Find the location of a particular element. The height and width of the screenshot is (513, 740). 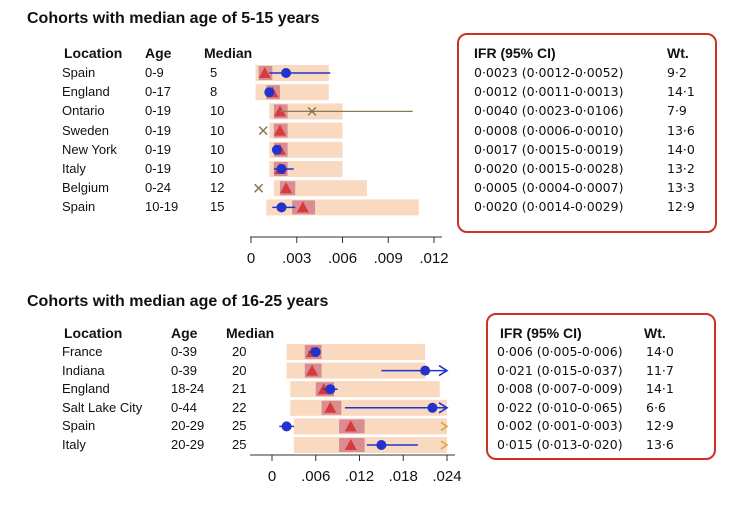

row-ifr: 0·0008 (0·0006-0·0010) is located at coordinates (549, 130).